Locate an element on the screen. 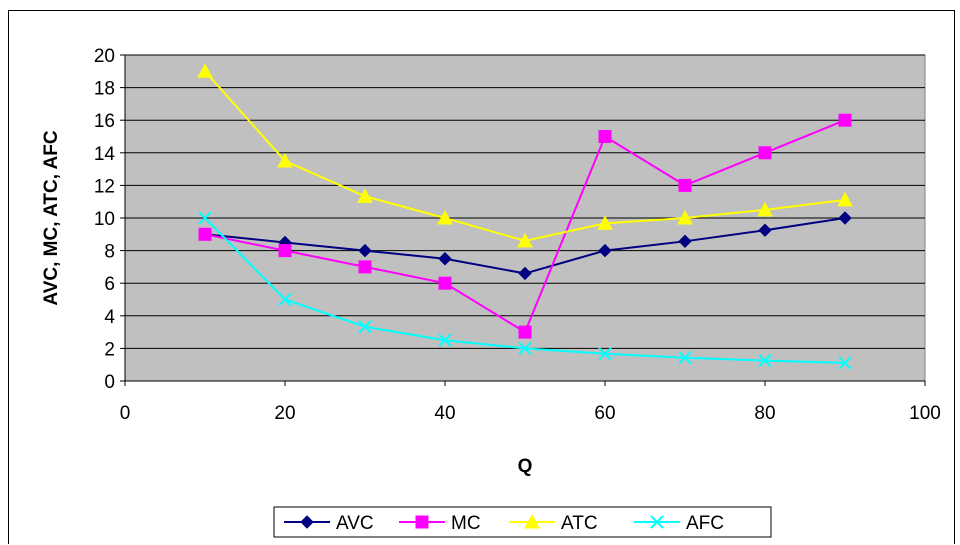 The width and height of the screenshot is (960, 545). y-tick-label: 4 is located at coordinates (109, 317).